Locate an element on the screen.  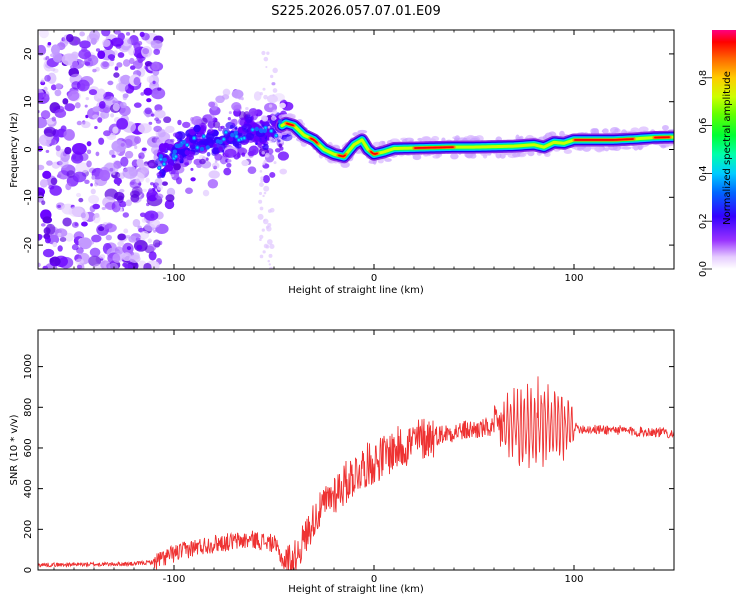
snr-xlabel: Height of straight line (km) is located at coordinates (356, 589).